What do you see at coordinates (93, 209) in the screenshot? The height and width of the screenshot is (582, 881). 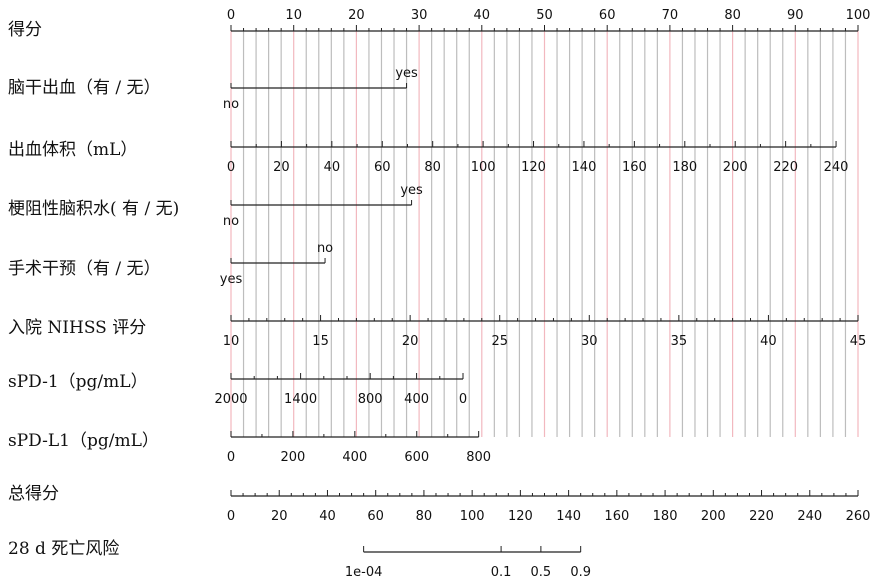 I see `row-label-edema: 梗阻性脑积水( 有 / 无)` at bounding box center [93, 209].